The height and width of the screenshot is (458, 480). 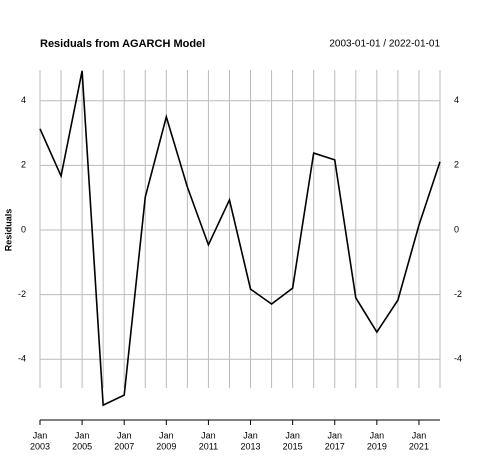 What do you see at coordinates (82, 446) in the screenshot?
I see `x-tick-label: 2005` at bounding box center [82, 446].